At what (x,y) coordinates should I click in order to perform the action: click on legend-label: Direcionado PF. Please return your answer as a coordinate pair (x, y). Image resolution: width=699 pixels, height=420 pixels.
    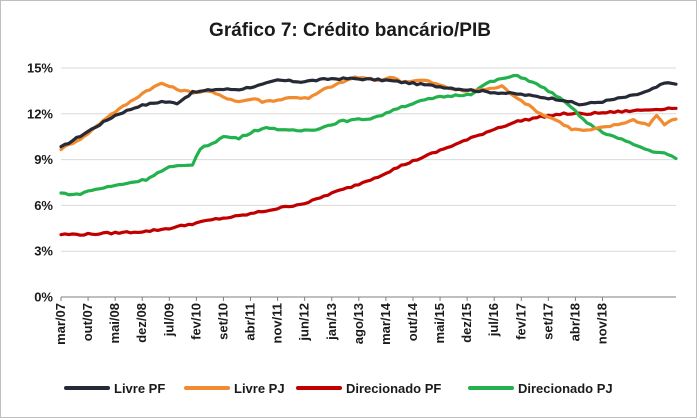
    Looking at the image, I should click on (393, 388).